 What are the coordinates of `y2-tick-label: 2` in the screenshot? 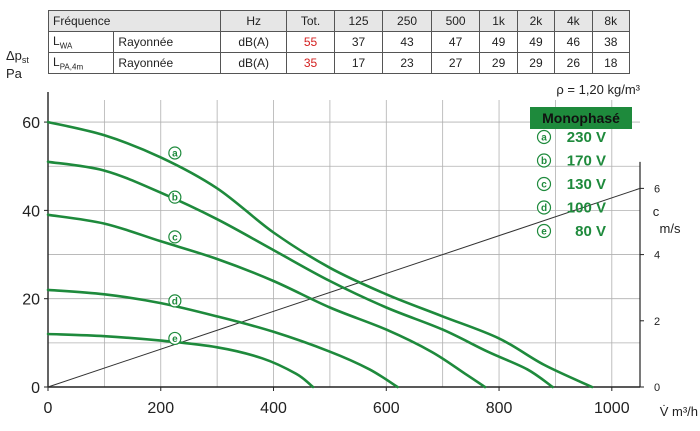 It's located at (657, 322).